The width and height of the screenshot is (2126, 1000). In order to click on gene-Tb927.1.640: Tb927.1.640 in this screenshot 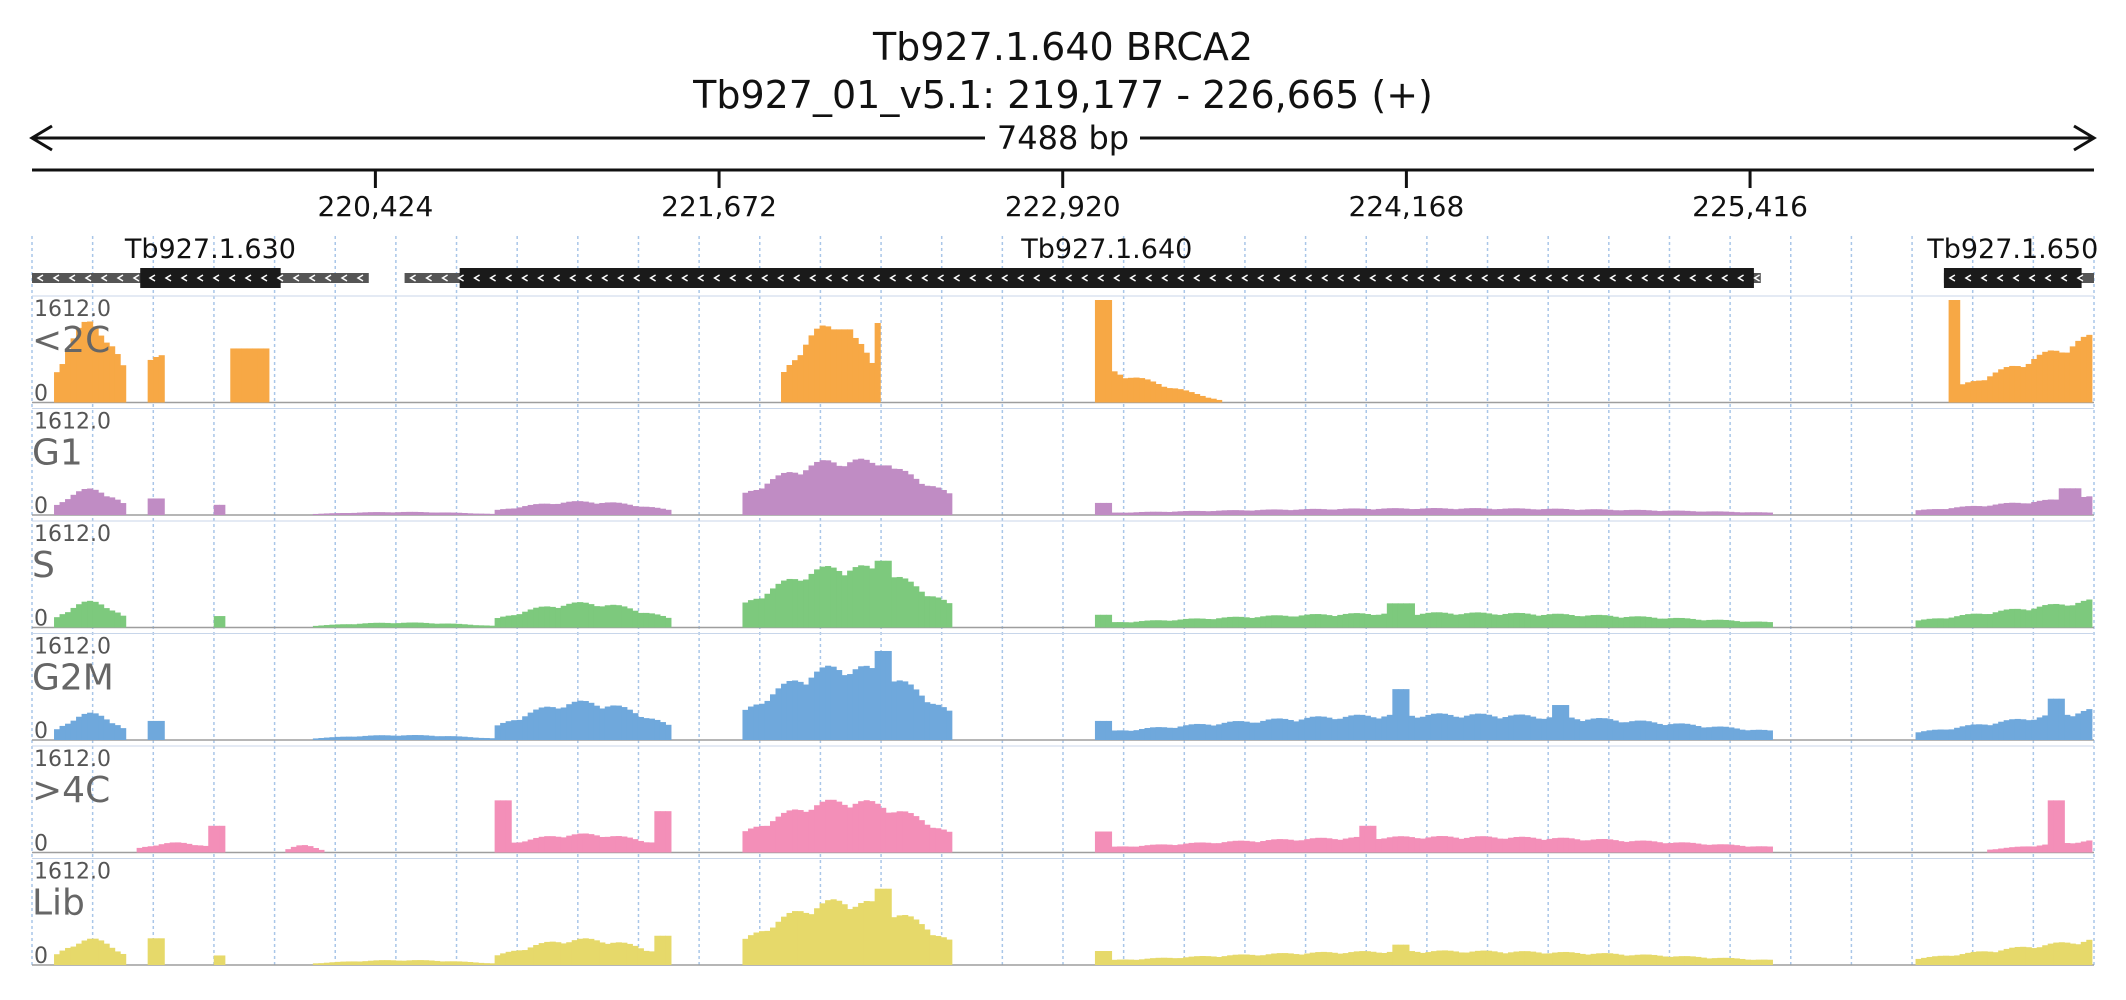, I will do `click(1082, 261)`.